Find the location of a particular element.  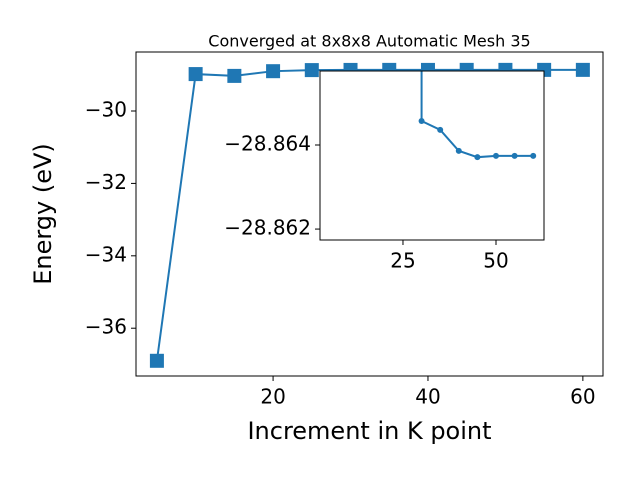

y-axis-label: Energy (eV) is located at coordinates (43, 214).